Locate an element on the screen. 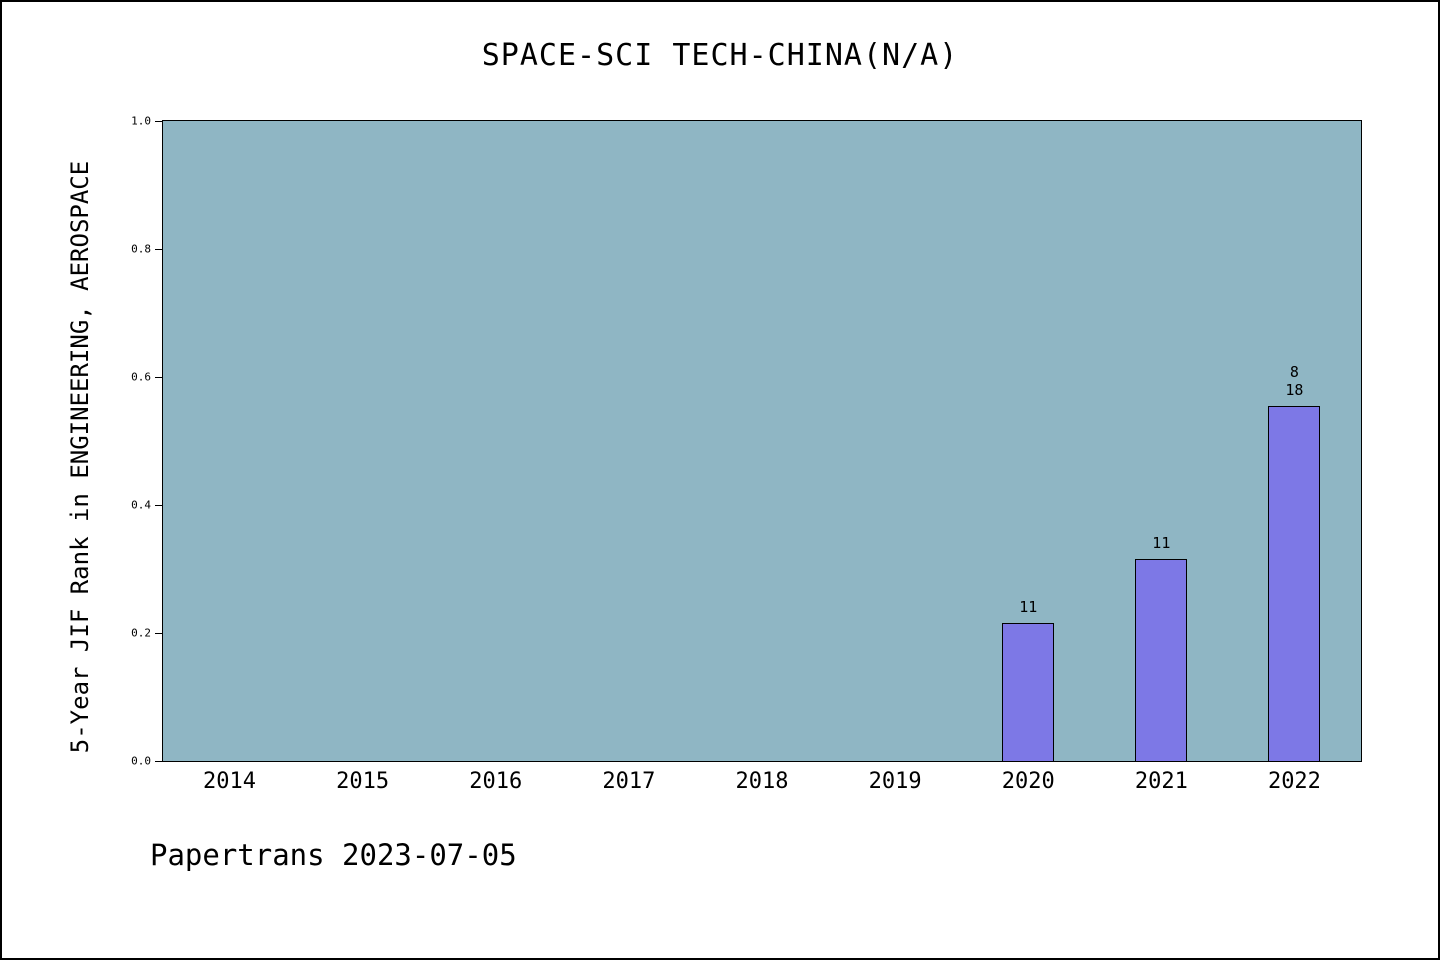  y-tick-label: 0.2 is located at coordinates (141, 633).